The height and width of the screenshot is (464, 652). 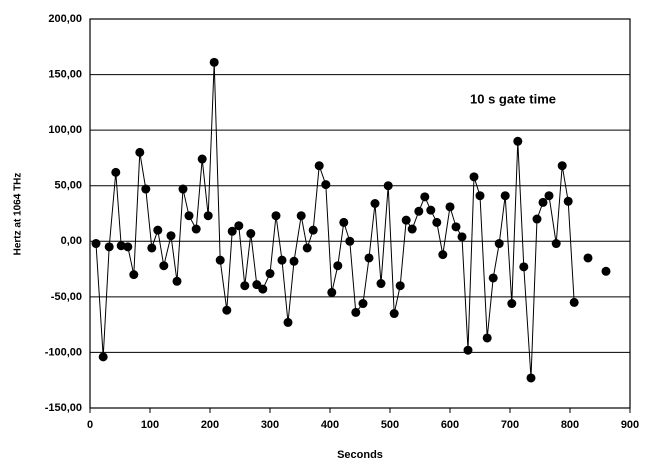 I want to click on x-tick-label: 600, so click(x=450, y=425).